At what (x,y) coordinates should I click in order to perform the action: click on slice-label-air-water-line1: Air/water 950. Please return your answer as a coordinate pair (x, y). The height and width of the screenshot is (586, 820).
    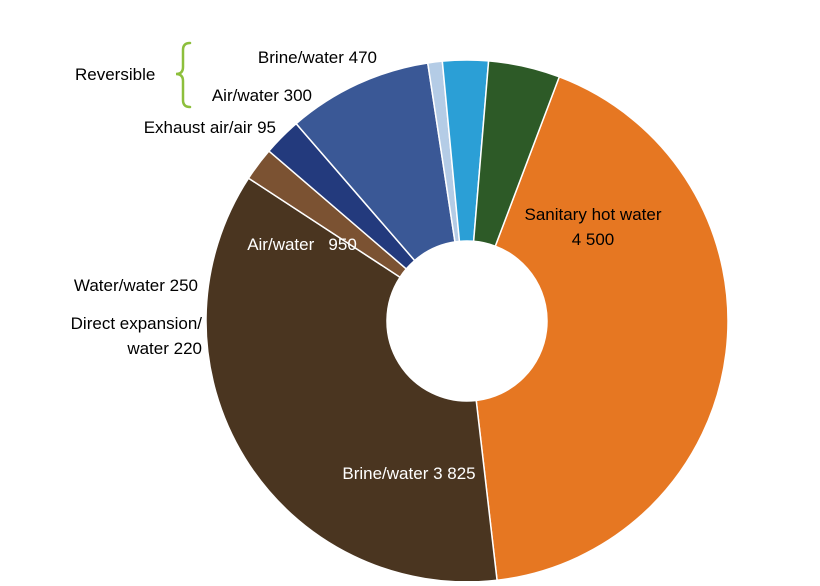
    Looking at the image, I should click on (302, 244).